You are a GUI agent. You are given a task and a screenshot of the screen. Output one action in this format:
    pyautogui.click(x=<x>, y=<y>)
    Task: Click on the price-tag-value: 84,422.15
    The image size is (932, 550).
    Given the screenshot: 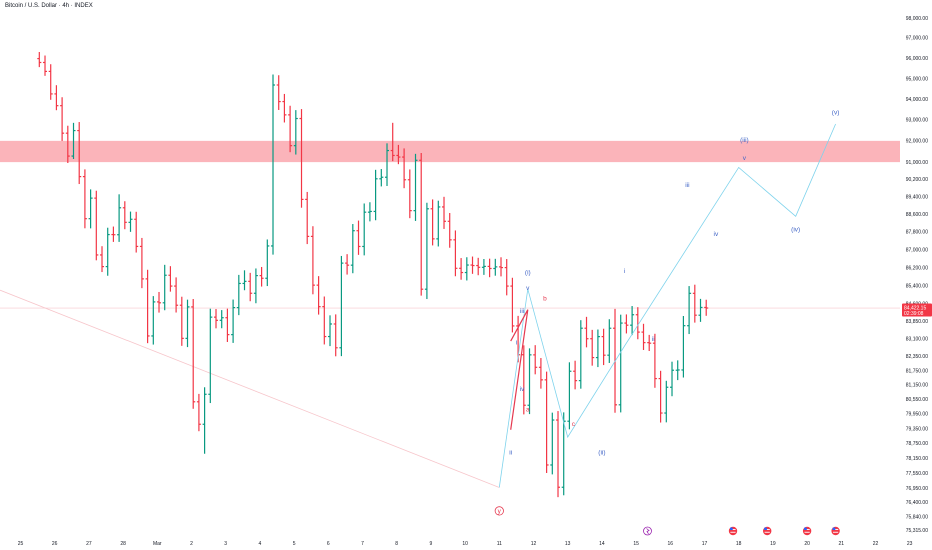 What is the action you would take?
    pyautogui.click(x=915, y=308)
    